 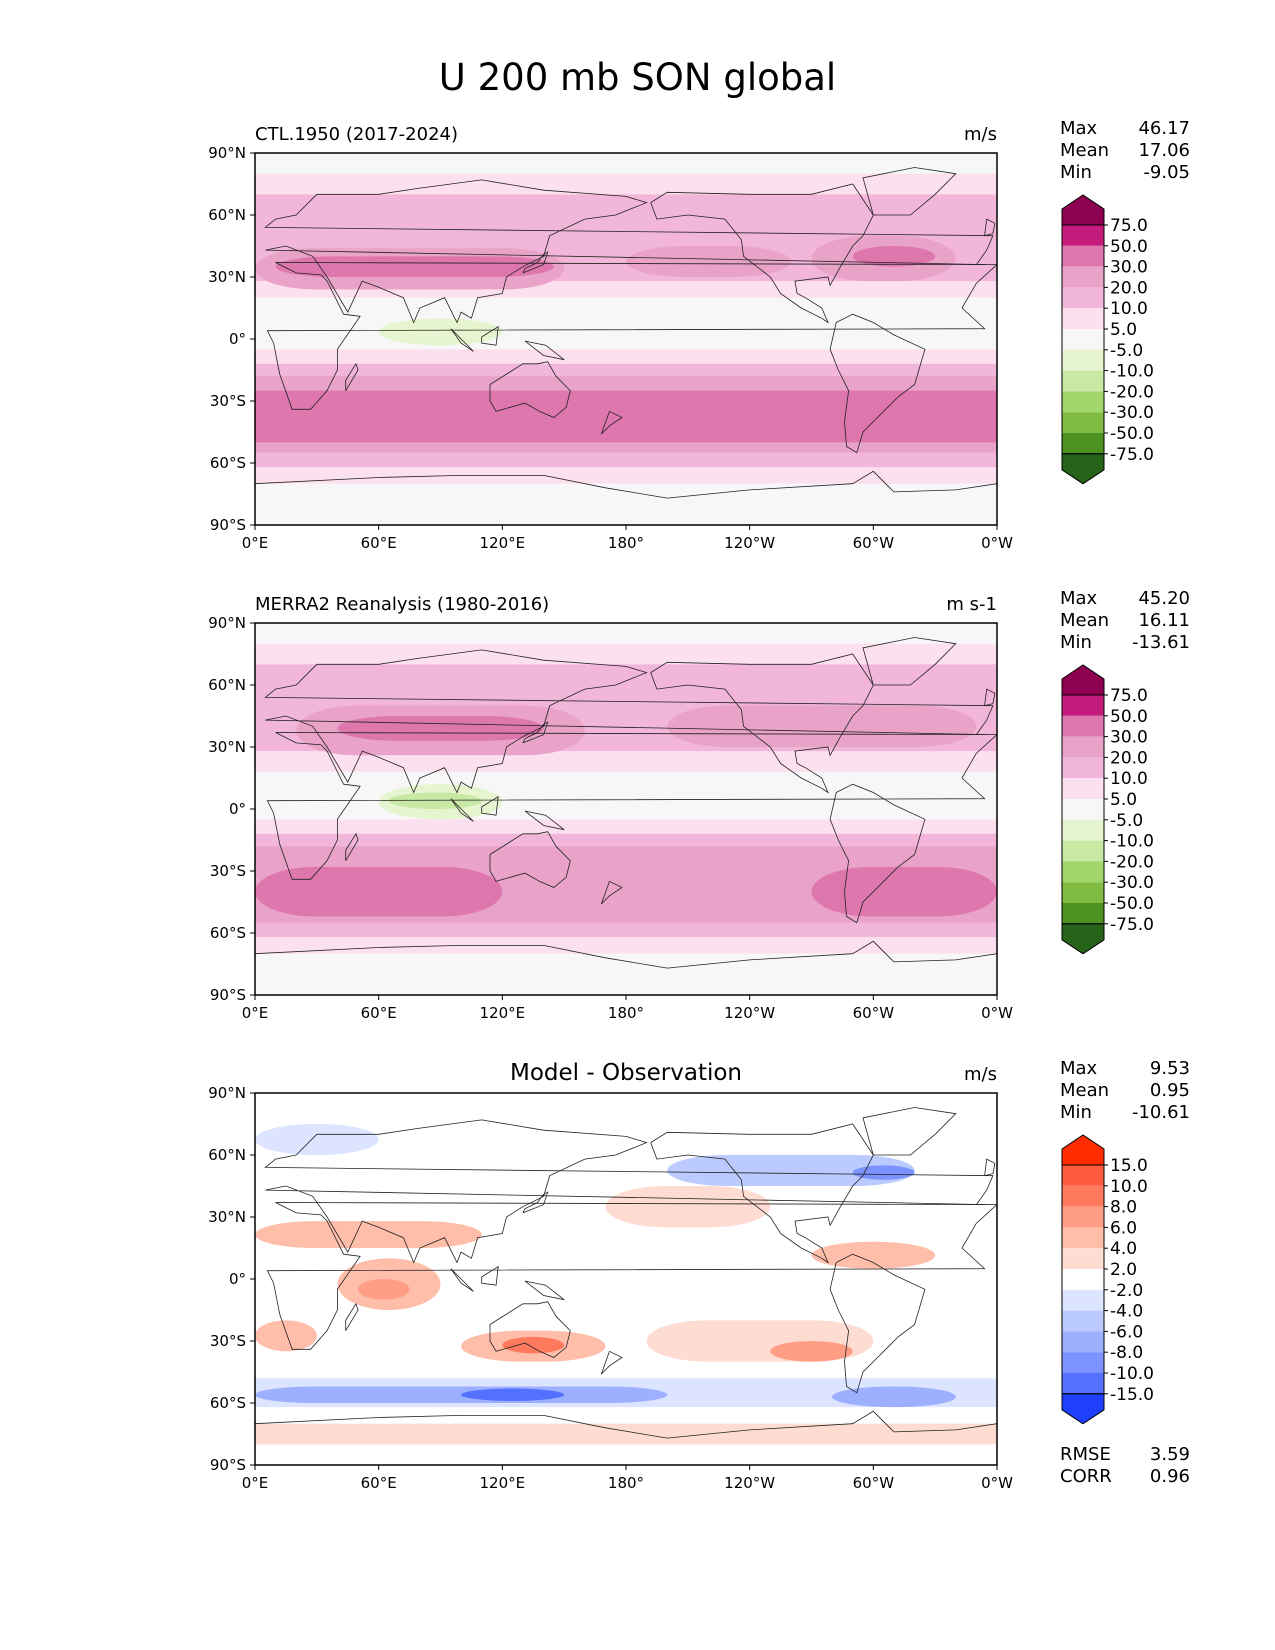 I want to click on colorbar-label: 50.0, so click(x=1129, y=717).